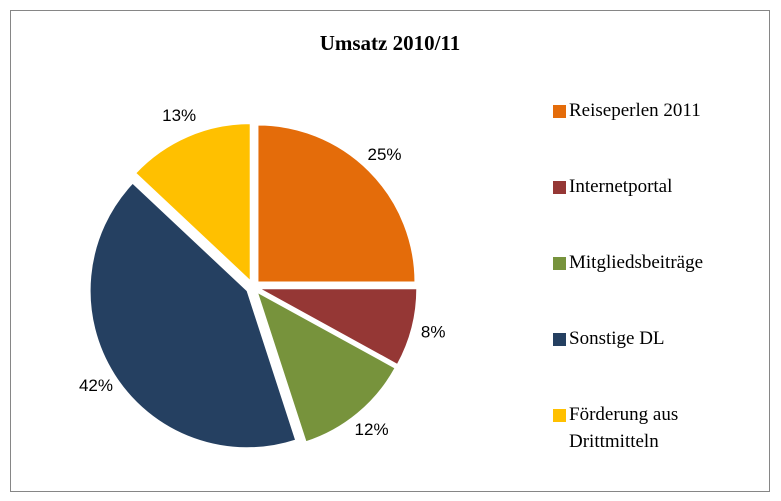 The width and height of the screenshot is (781, 501). Describe the element at coordinates (635, 110) in the screenshot. I see `legend-label: Reiseperlen 2011` at that location.